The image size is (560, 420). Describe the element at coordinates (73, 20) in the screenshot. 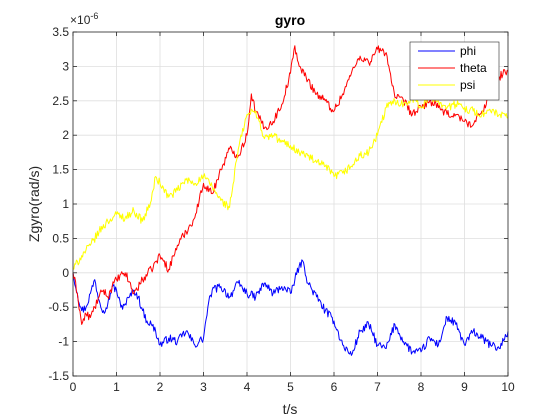

I see `y-exponent-prefix: ×` at that location.